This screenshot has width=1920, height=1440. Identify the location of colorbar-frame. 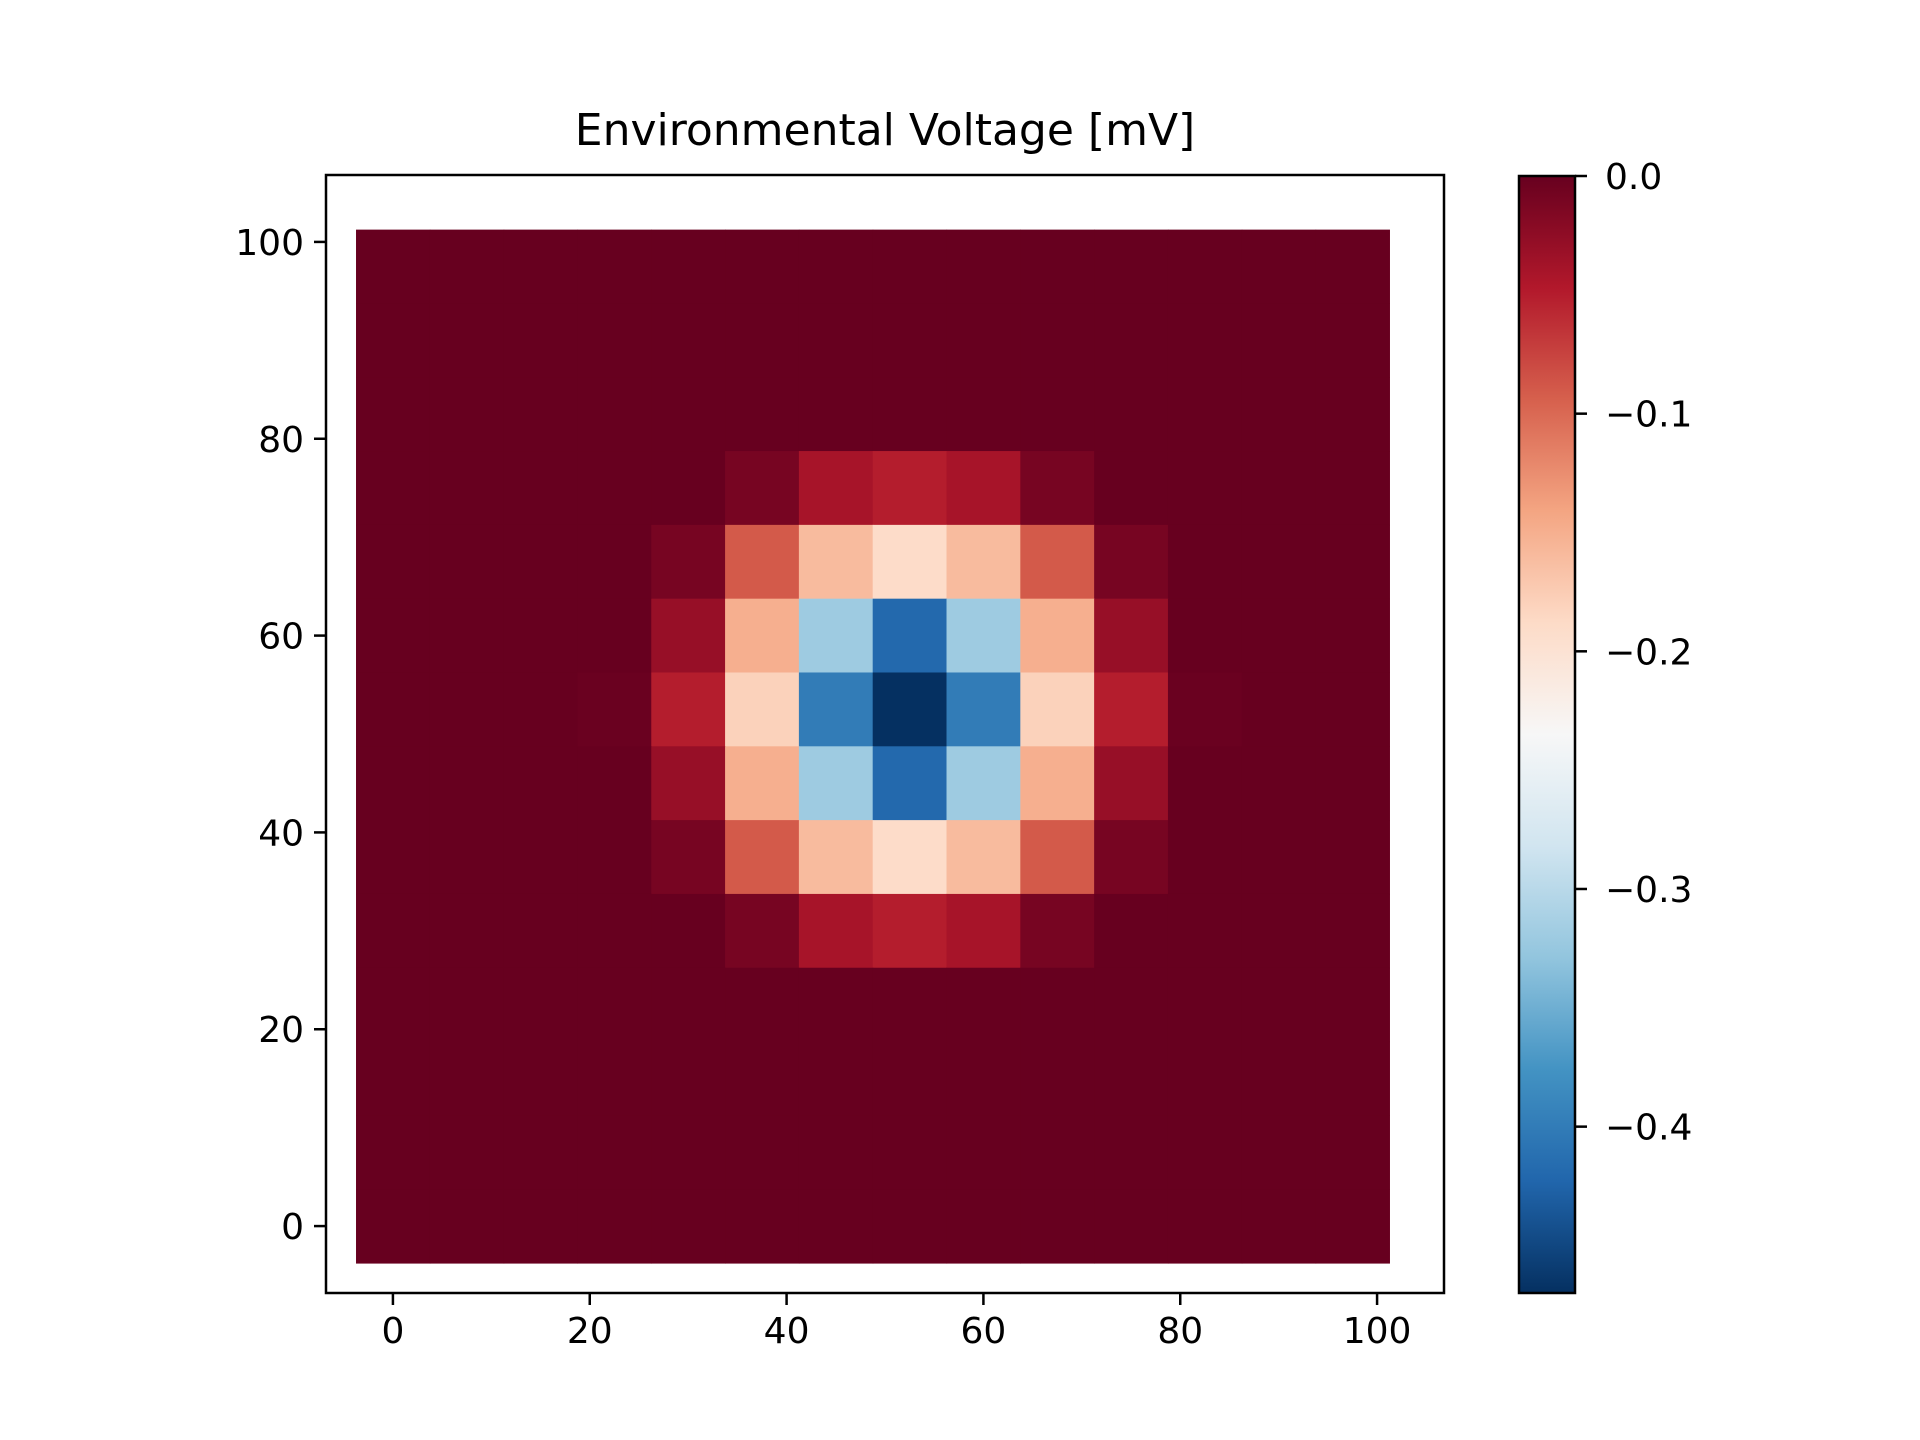
(1547, 734).